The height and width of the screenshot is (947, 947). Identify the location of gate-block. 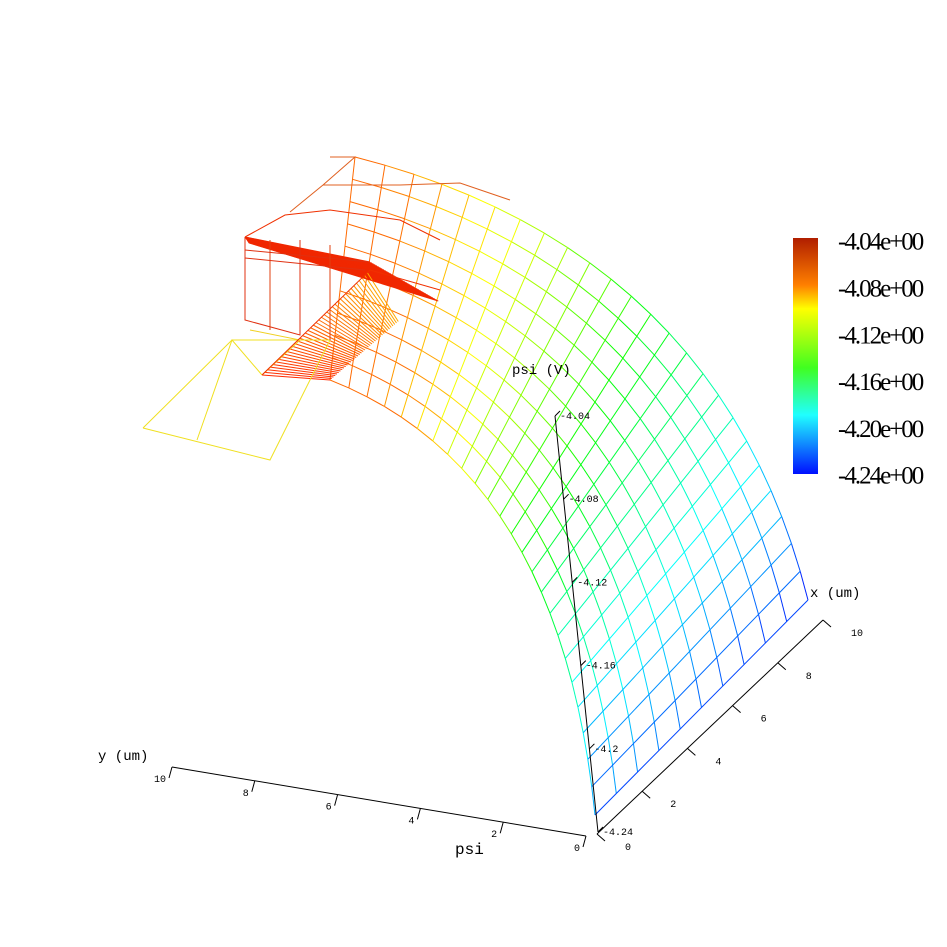
(326, 308).